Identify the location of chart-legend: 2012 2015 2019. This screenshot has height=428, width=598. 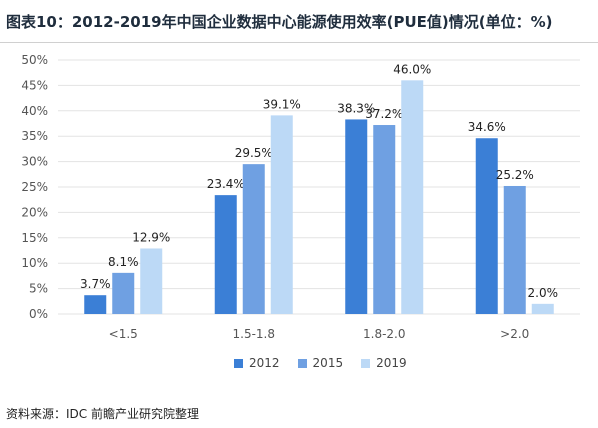
(320, 363).